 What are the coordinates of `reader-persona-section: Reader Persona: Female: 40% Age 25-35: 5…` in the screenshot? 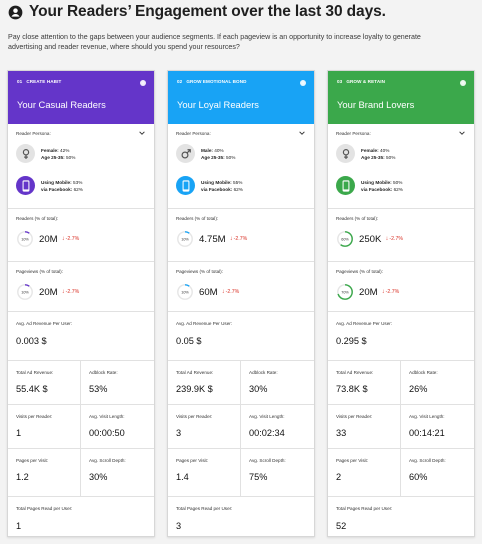 It's located at (401, 166).